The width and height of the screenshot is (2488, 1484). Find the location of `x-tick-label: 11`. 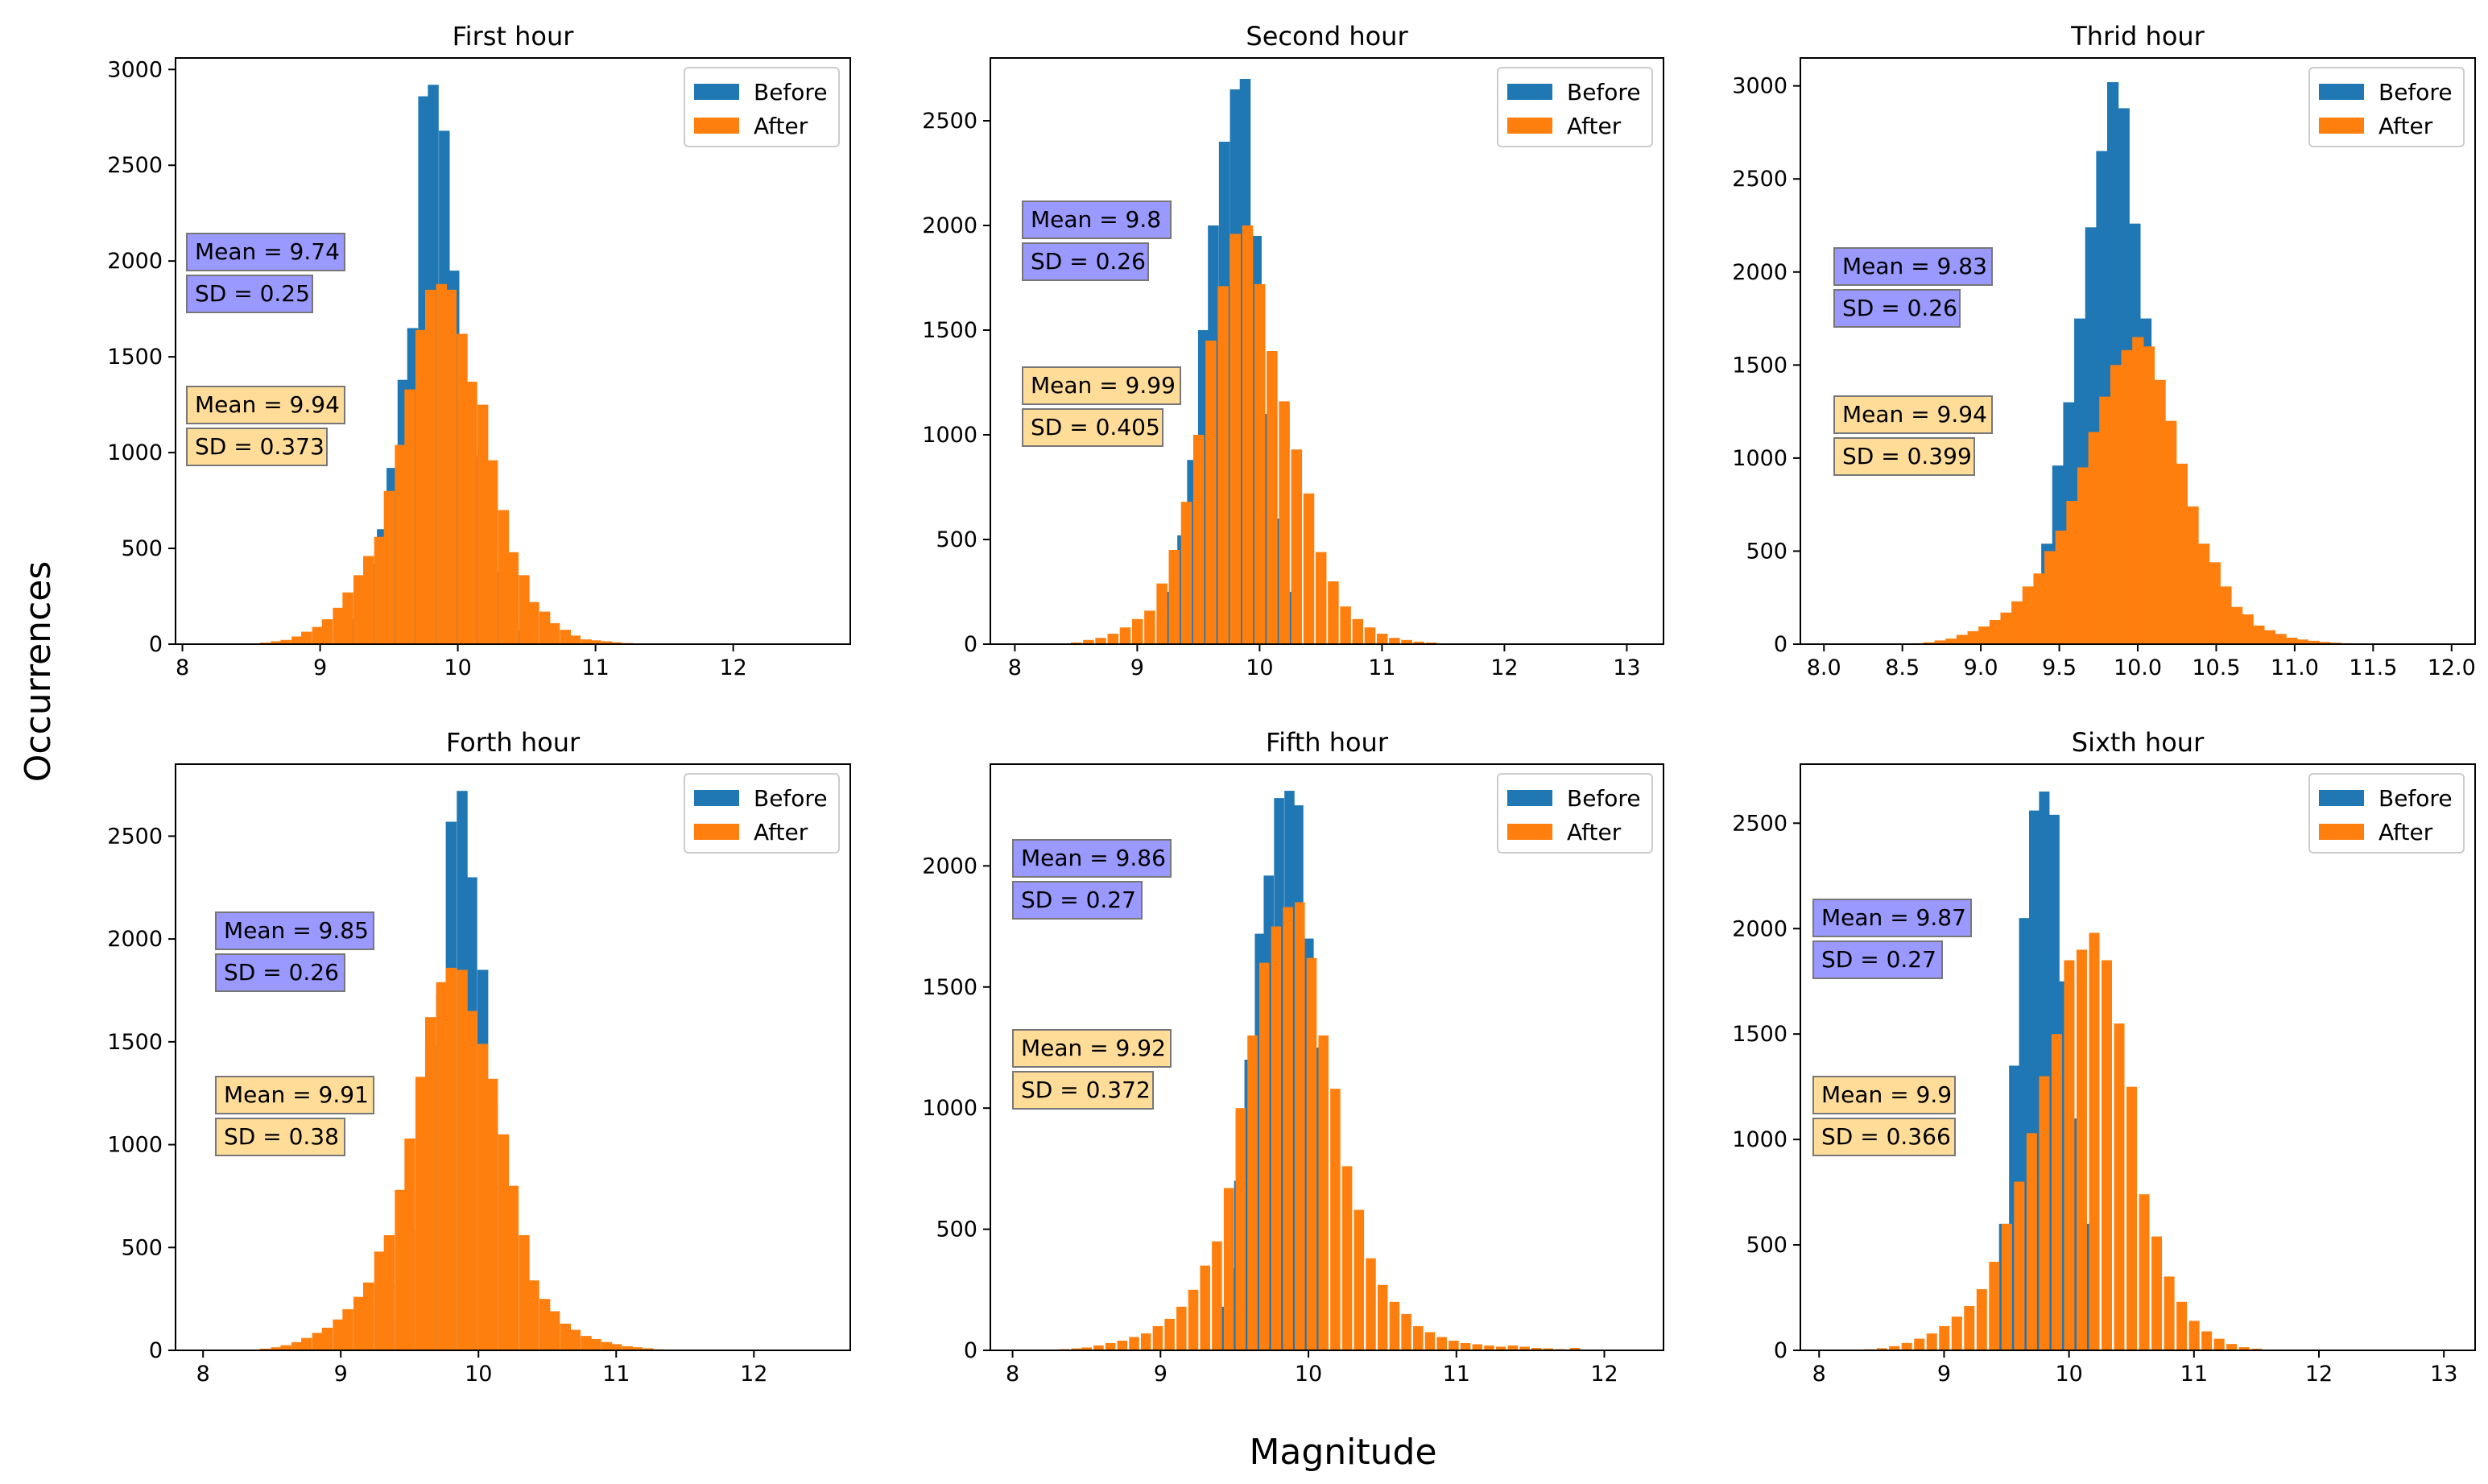

x-tick-label: 11 is located at coordinates (616, 1374).